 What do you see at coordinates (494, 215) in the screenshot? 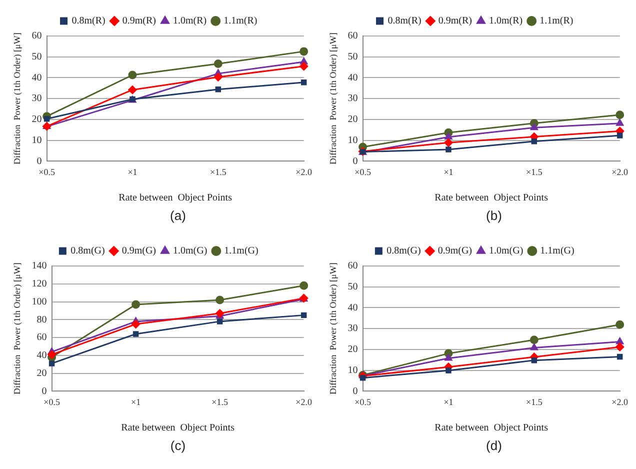
I see `text: (b)` at bounding box center [494, 215].